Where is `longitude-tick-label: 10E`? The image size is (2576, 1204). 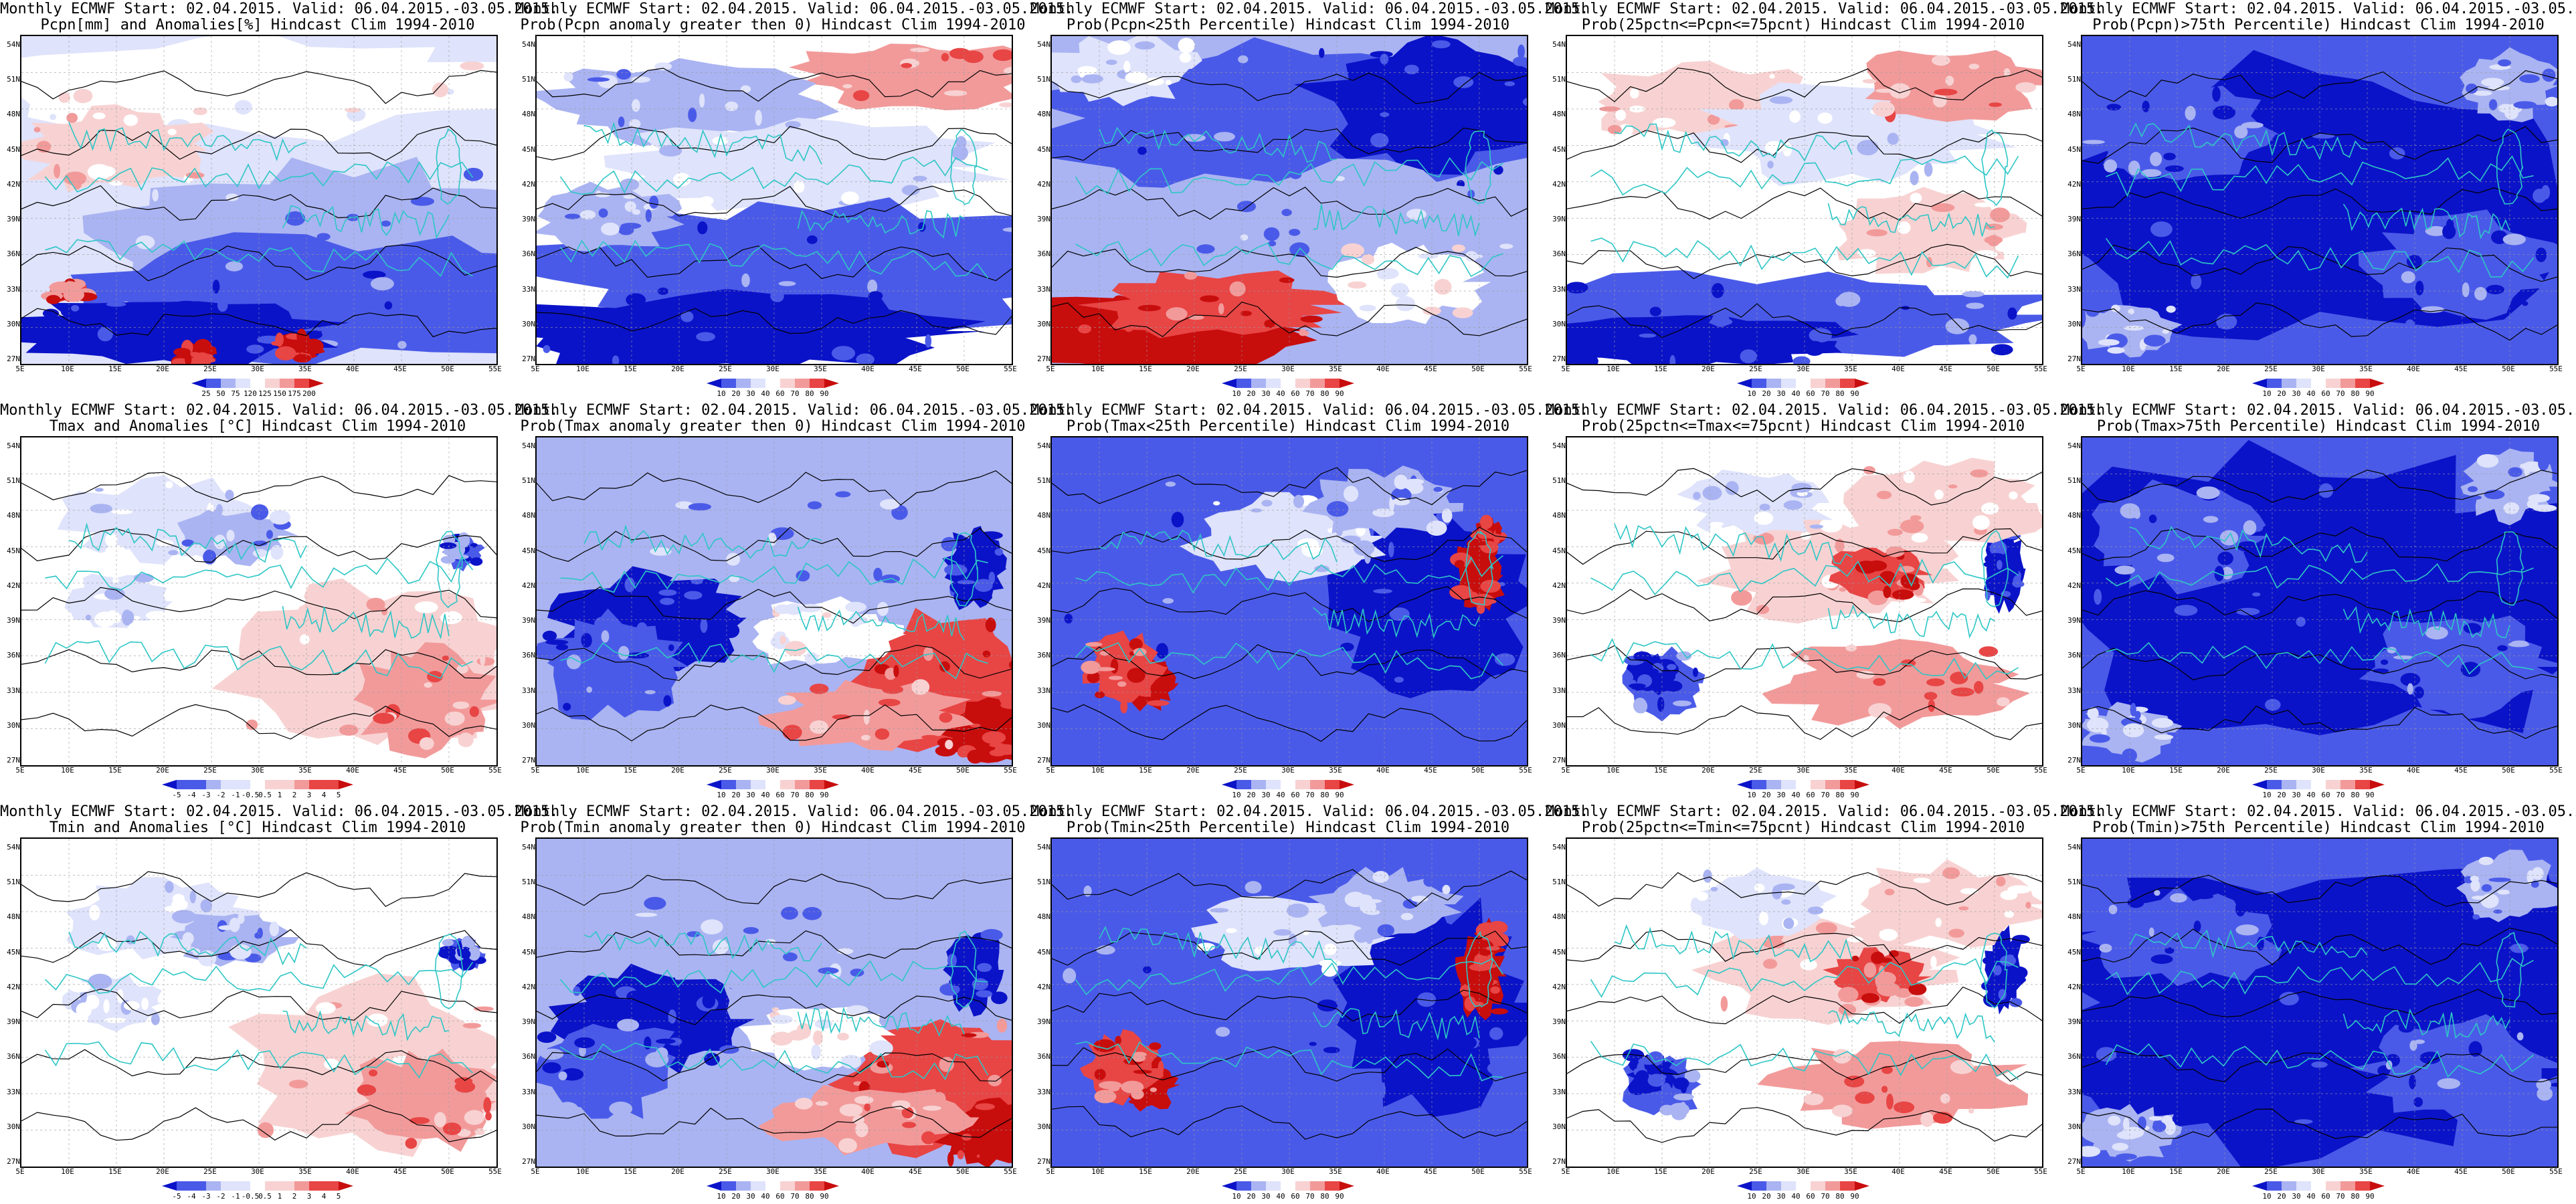
longitude-tick-label: 10E is located at coordinates (582, 369).